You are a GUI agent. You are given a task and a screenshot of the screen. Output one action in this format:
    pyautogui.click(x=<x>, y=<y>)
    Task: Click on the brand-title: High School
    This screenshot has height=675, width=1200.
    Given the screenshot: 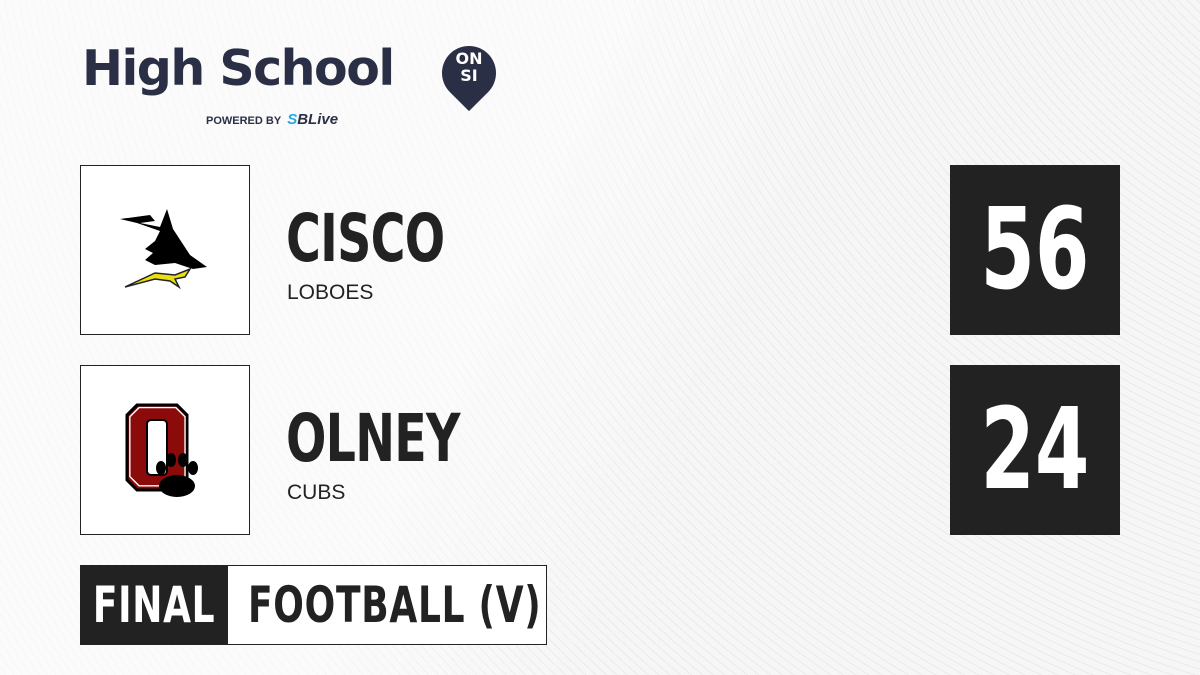 What is the action you would take?
    pyautogui.click(x=238, y=68)
    